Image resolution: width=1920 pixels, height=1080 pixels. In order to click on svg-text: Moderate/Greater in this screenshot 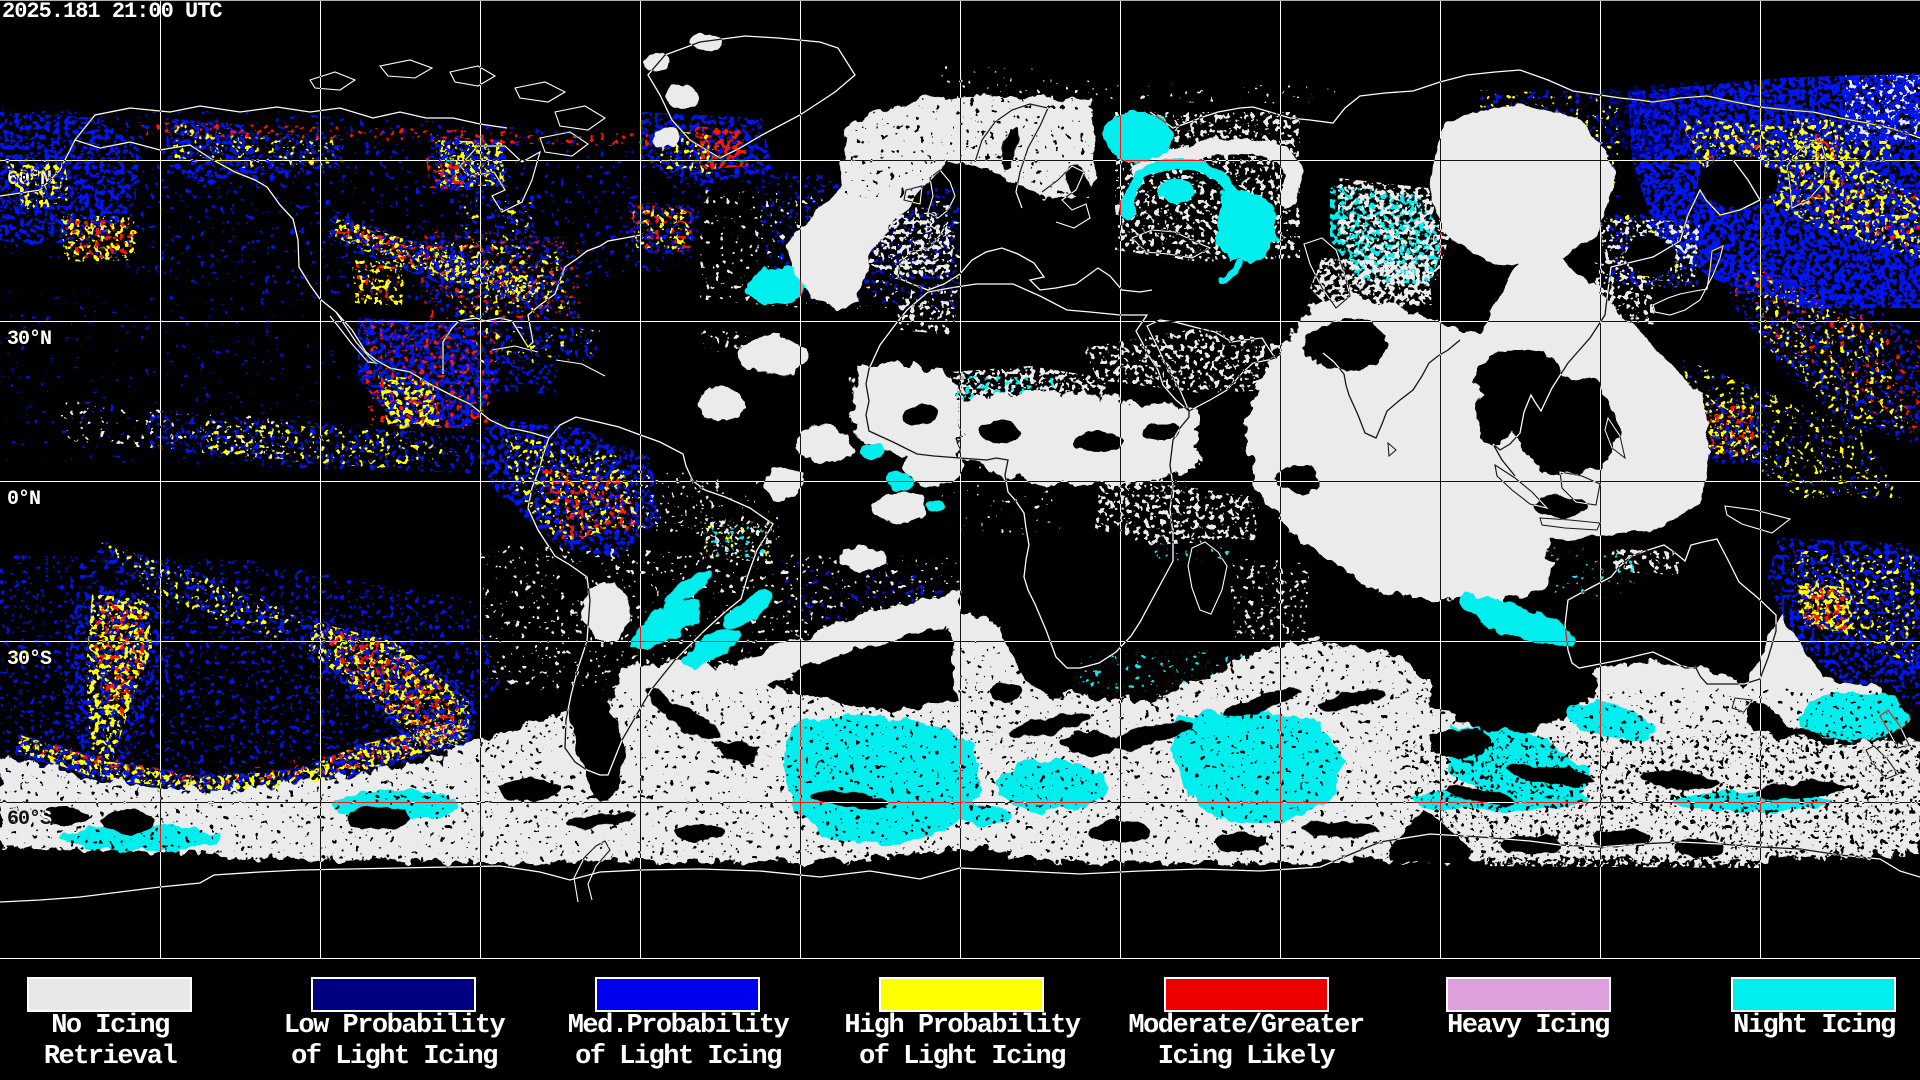, I will do `click(1246, 1026)`.